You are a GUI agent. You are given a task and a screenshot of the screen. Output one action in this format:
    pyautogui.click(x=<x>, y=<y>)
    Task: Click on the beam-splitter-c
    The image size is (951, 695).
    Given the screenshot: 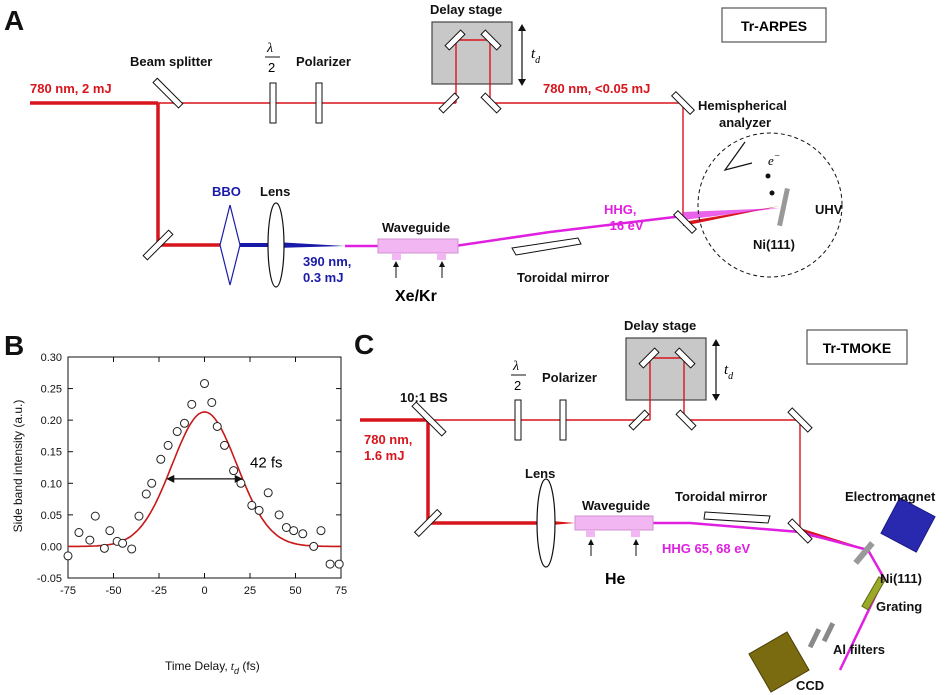 What is the action you would take?
    pyautogui.click(x=429, y=419)
    